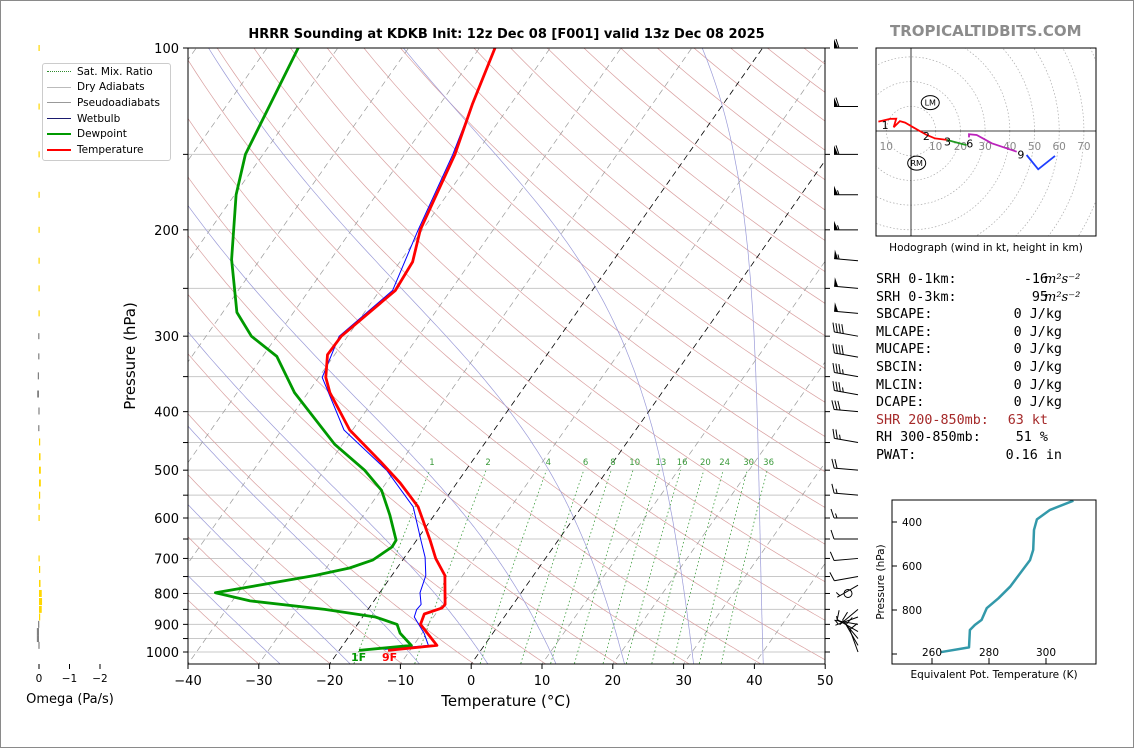 Image resolution: width=1134 pixels, height=748 pixels. Describe the element at coordinates (705, 463) in the screenshot. I see `mixing-ratio-label: 20` at that location.